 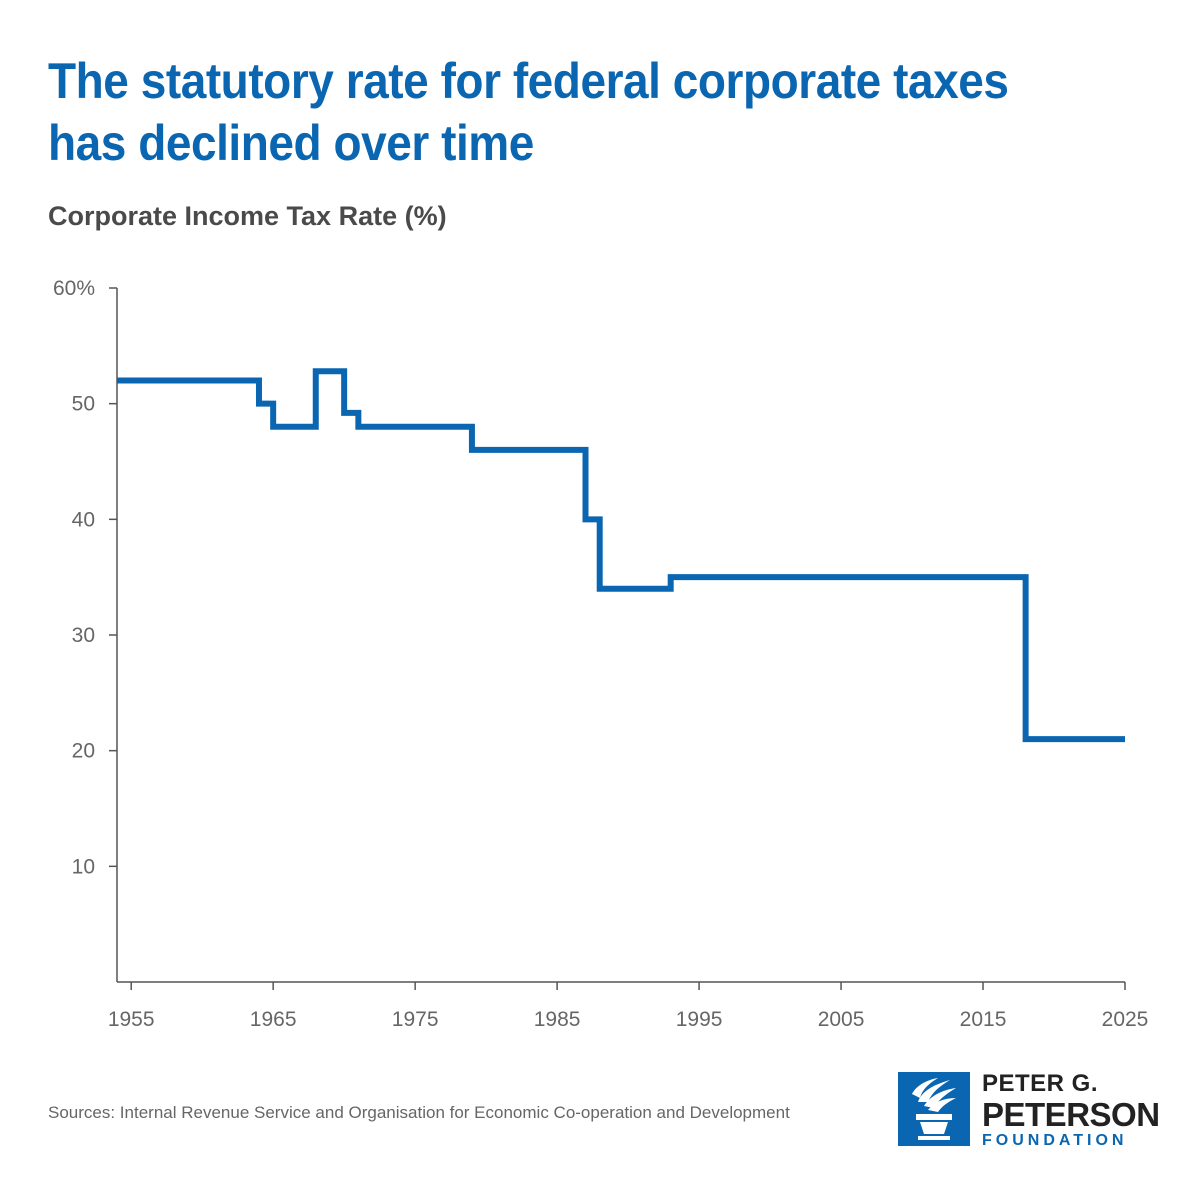 I want to click on y-tick-label: 60%, so click(x=74, y=288).